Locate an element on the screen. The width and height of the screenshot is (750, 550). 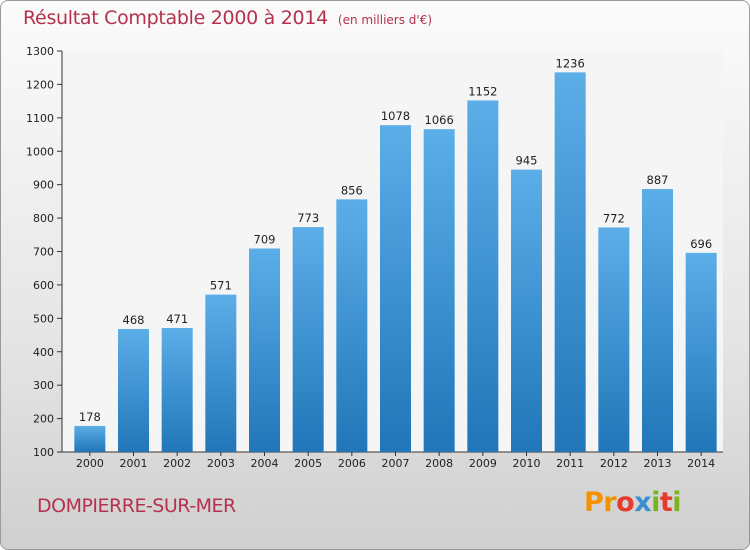
y-tick-label: 700 is located at coordinates (43, 252).